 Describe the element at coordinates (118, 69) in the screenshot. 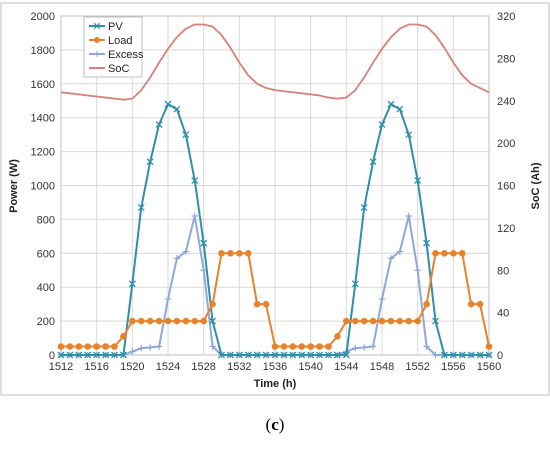

I see `legend-label: SoC` at that location.